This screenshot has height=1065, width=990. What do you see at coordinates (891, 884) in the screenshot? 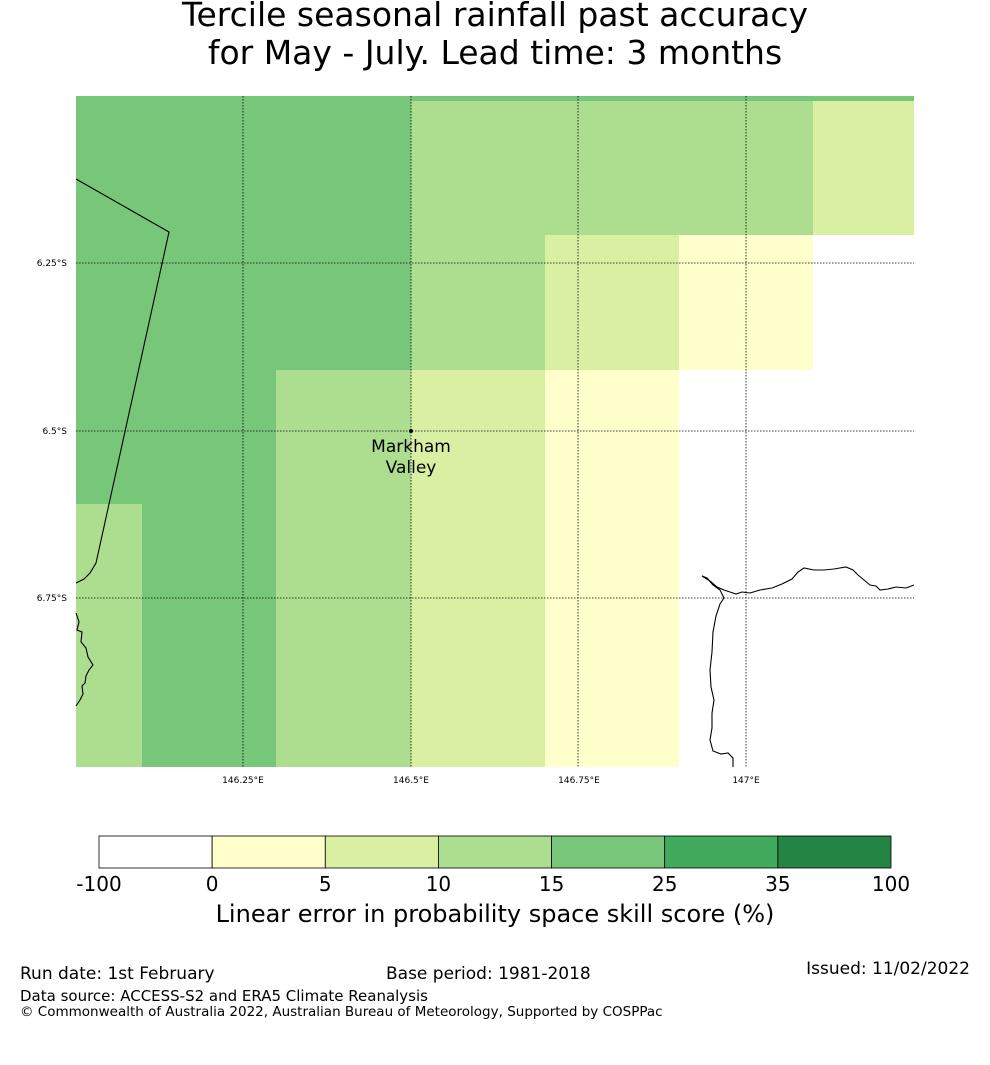
I see `colorbar-tick-label: 100` at bounding box center [891, 884].